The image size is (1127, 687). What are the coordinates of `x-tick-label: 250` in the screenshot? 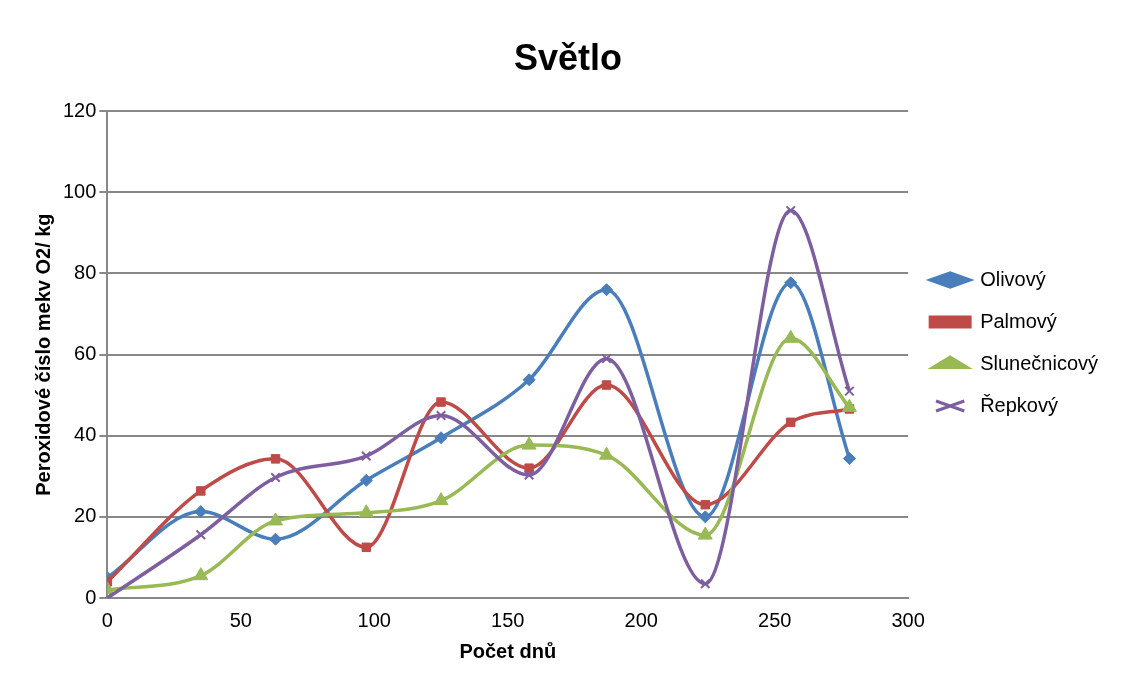 It's located at (775, 619).